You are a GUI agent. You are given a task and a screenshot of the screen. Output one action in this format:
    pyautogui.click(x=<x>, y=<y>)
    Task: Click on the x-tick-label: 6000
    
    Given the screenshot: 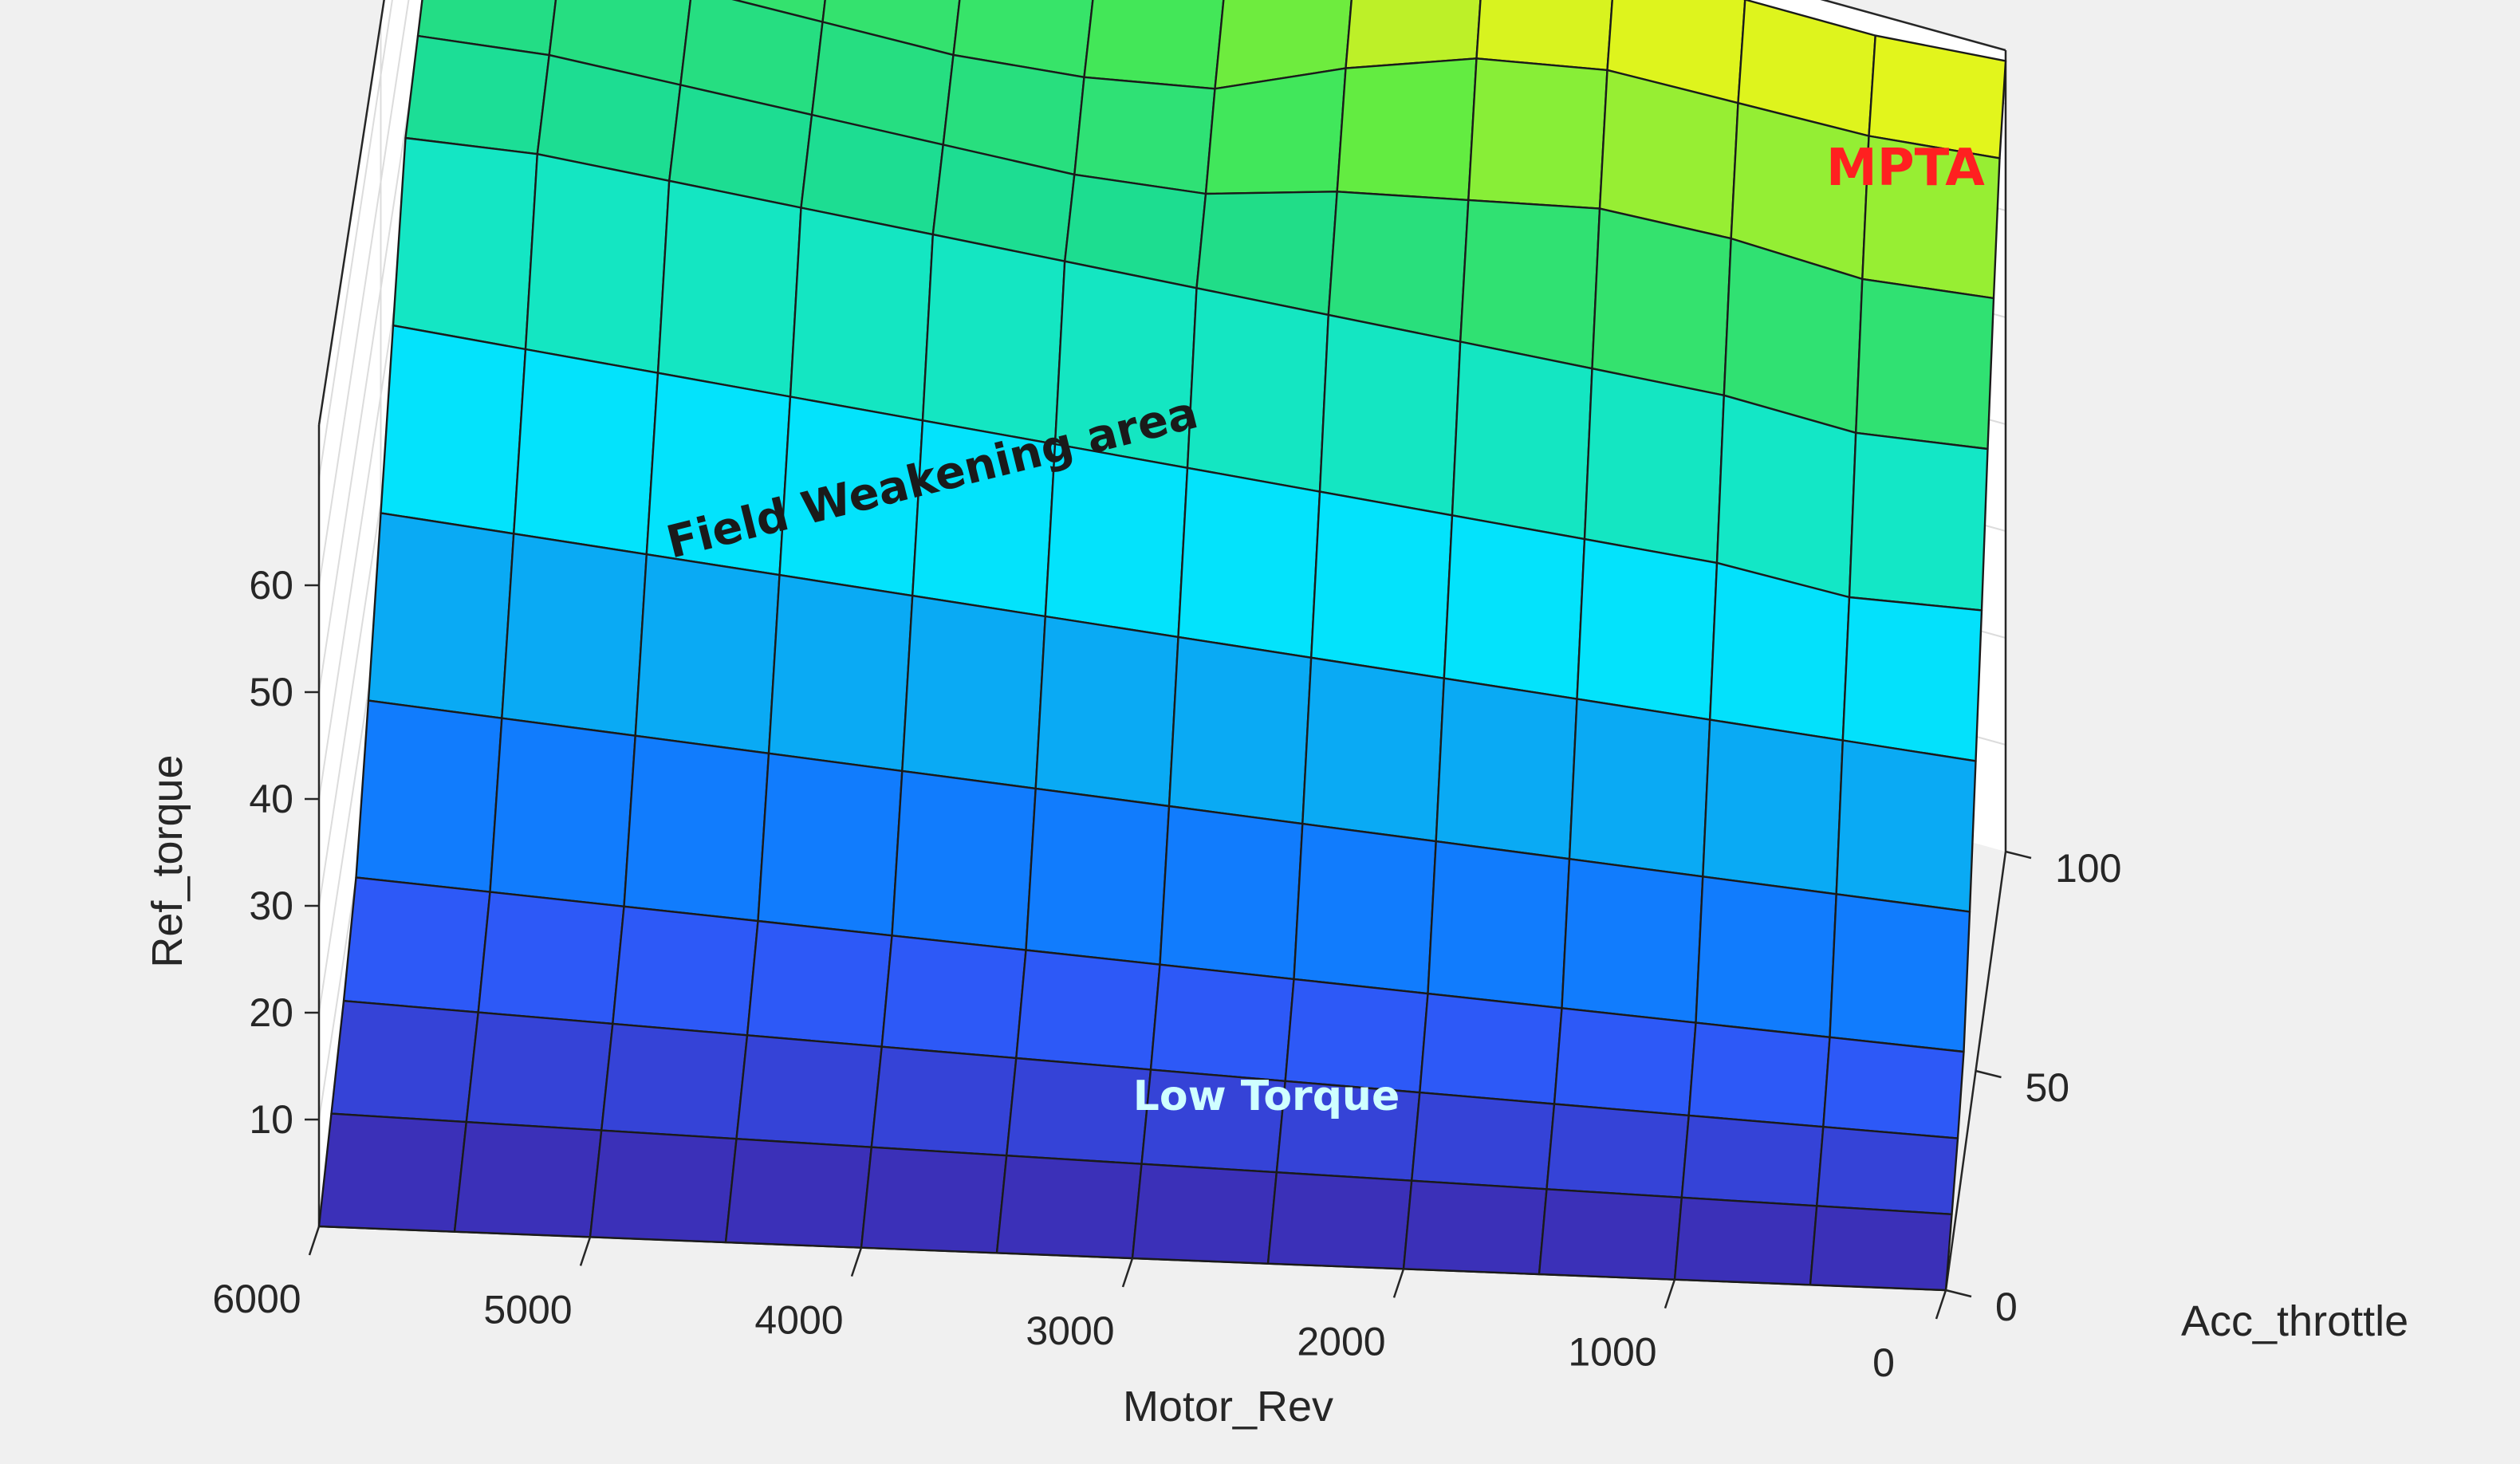 What is the action you would take?
    pyautogui.click(x=257, y=1299)
    